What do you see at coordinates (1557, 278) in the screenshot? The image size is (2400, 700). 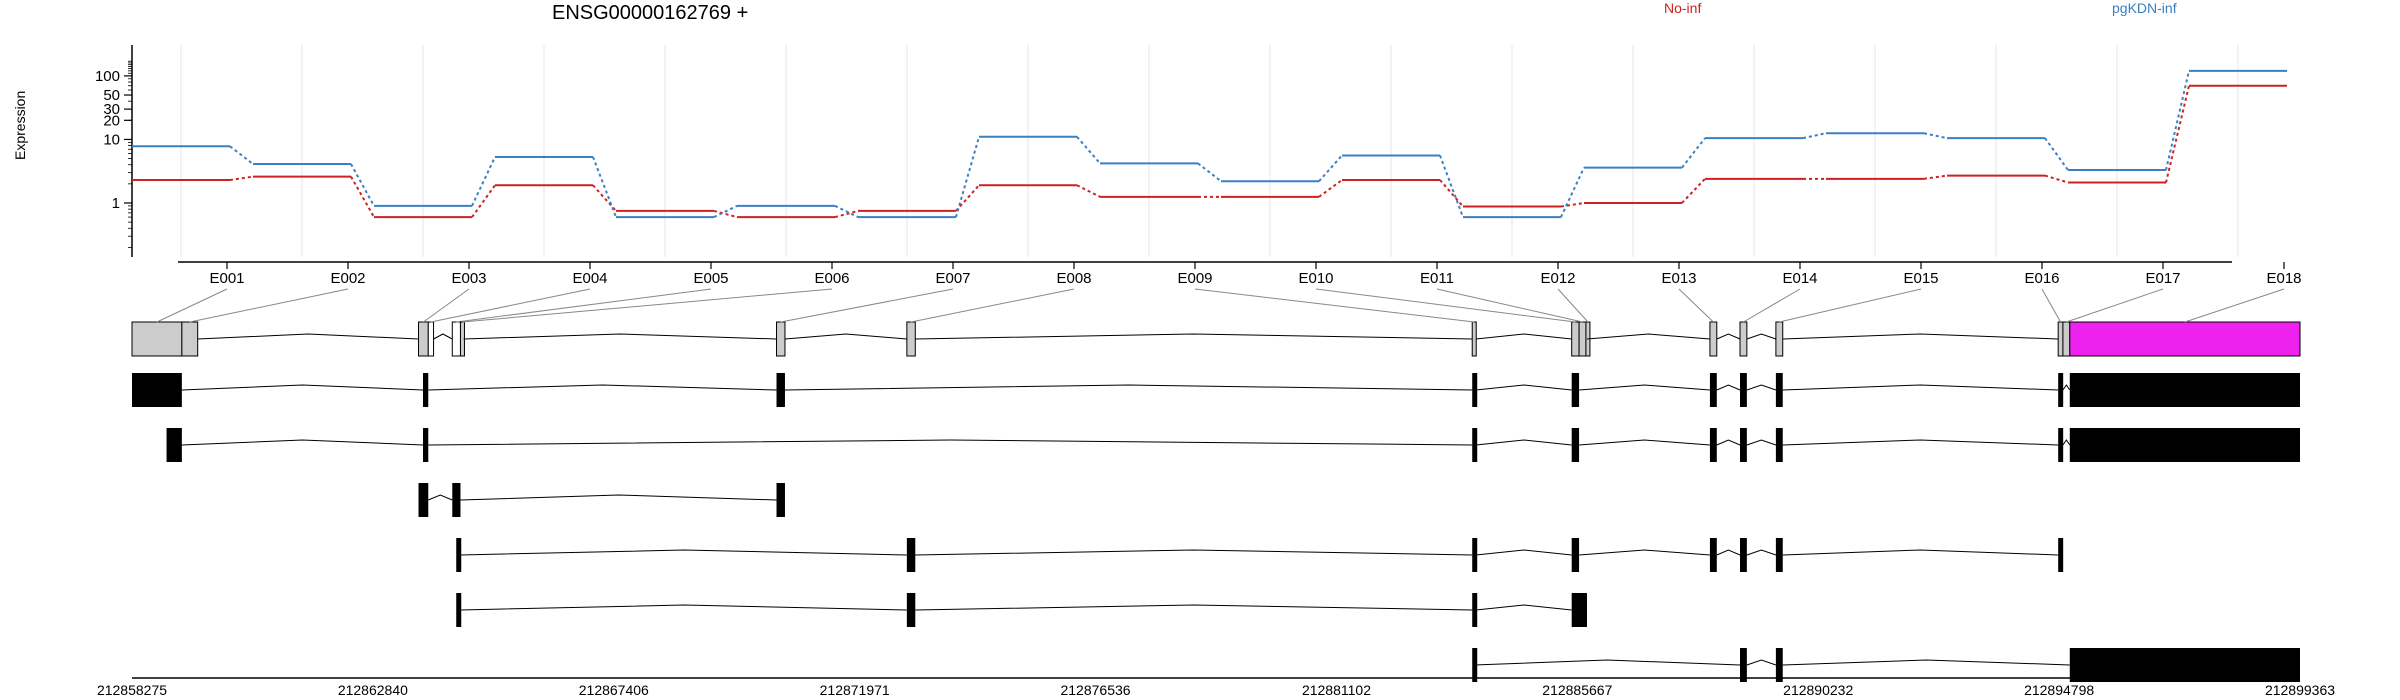 I see `x-tick-label-e012: E012` at bounding box center [1557, 278].